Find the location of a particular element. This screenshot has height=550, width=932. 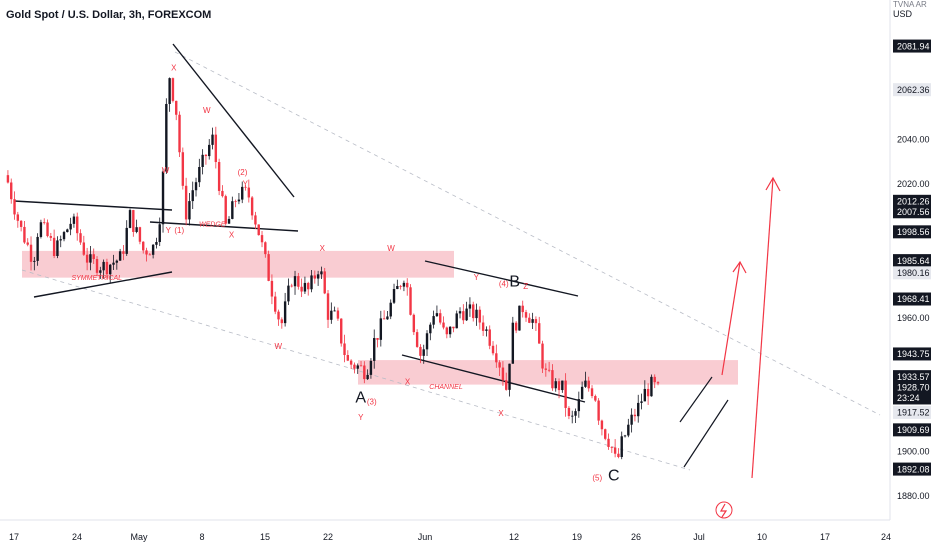

wave-label: A is located at coordinates (360, 397).